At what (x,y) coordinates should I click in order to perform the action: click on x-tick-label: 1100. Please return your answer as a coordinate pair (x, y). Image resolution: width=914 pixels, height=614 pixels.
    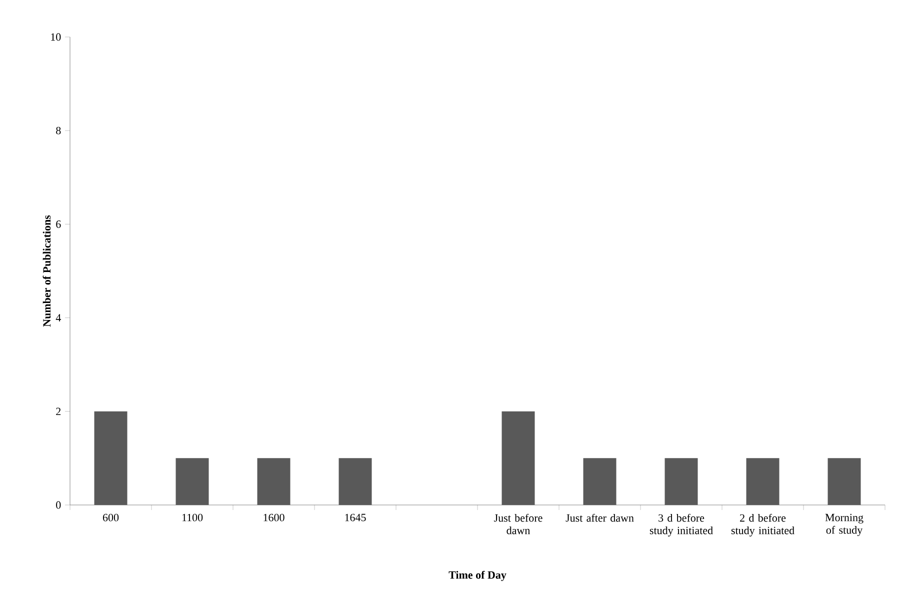
    Looking at the image, I should click on (192, 518).